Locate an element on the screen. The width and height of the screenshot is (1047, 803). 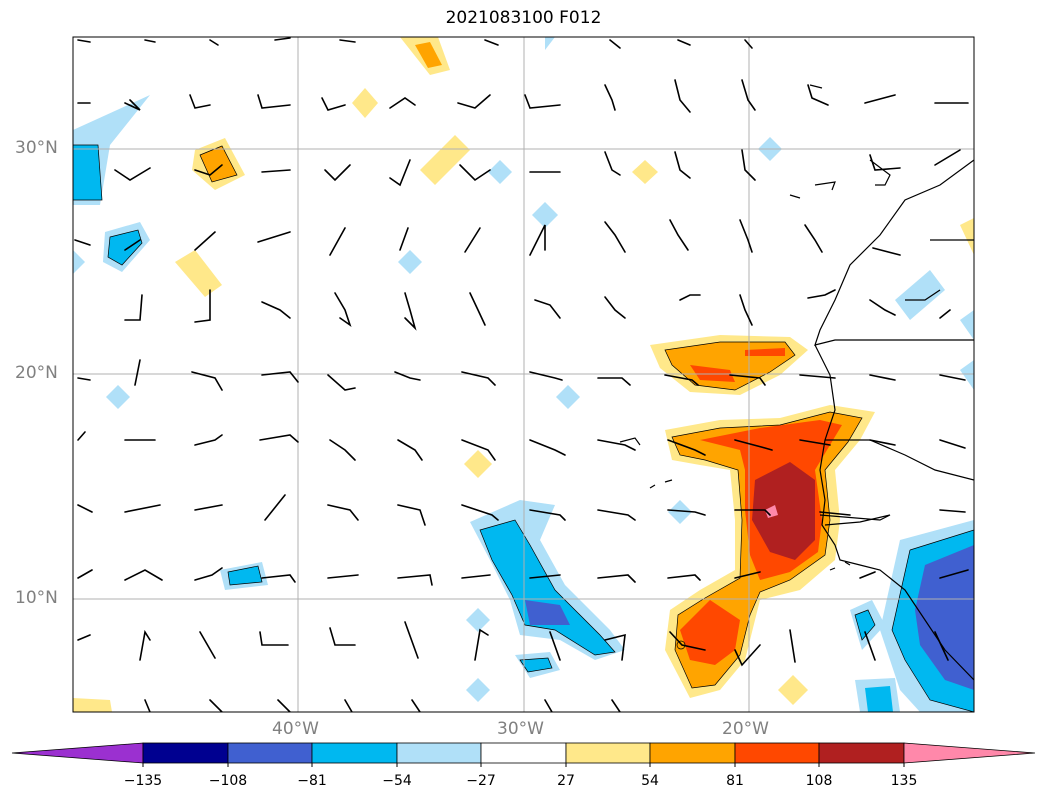
map-title: 2021083100 F012 is located at coordinates (523, 18).